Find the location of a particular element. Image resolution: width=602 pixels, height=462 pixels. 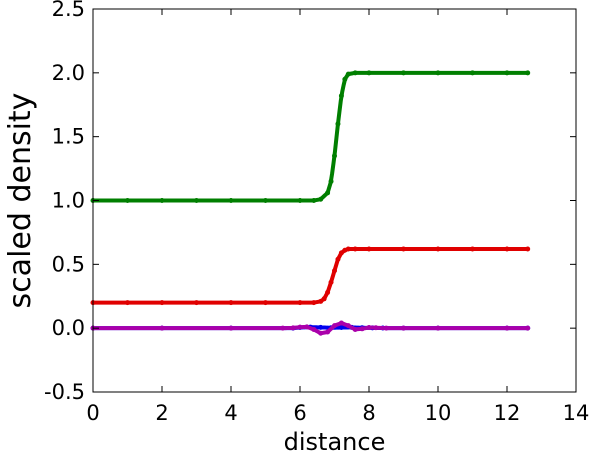

x-tick-label: 10 is located at coordinates (438, 413).